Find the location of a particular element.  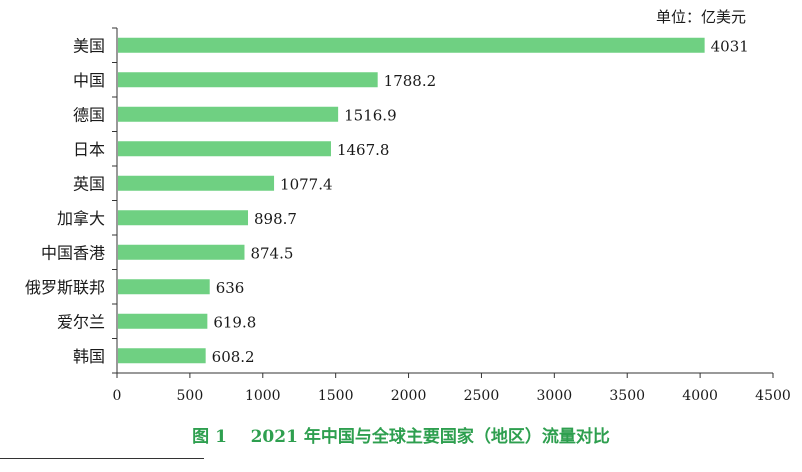

category-label: 加拿大 is located at coordinates (81, 218).